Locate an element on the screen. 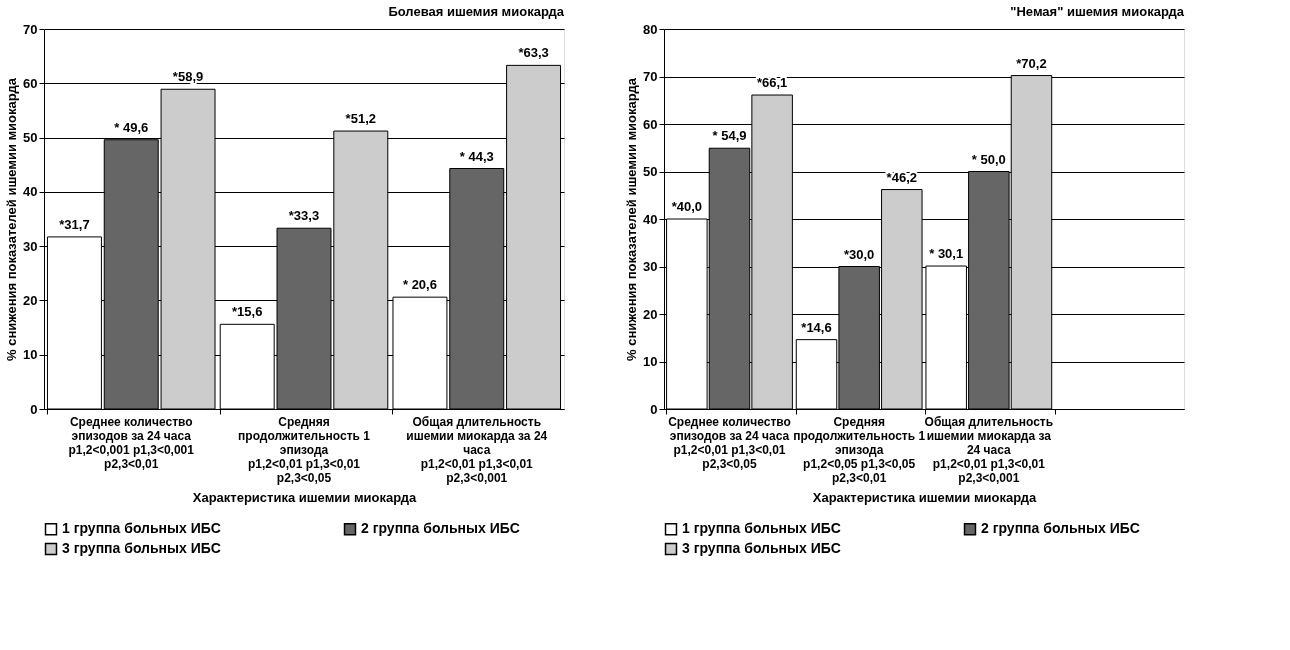  data-label: *46,2 is located at coordinates (901, 177).